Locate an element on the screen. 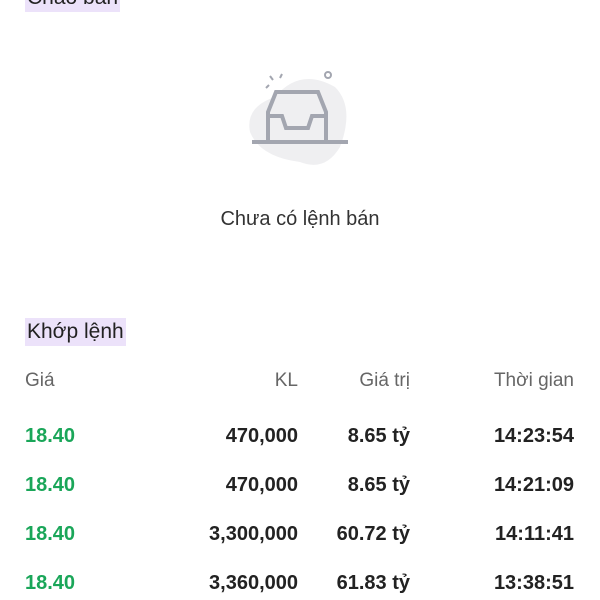 The height and width of the screenshot is (600, 600). empty-inbox-icon is located at coordinates (298, 118).